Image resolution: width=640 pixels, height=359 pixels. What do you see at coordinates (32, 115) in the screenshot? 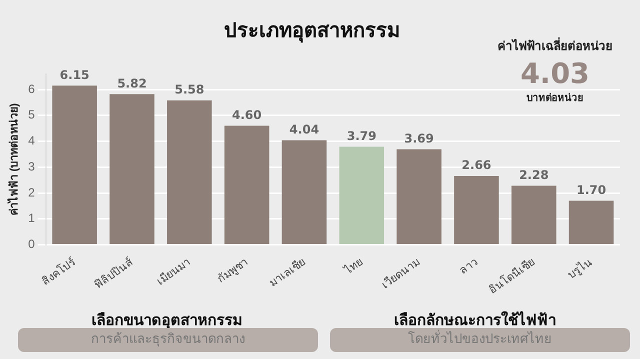
I see `y-tick-label: 5` at bounding box center [32, 115].